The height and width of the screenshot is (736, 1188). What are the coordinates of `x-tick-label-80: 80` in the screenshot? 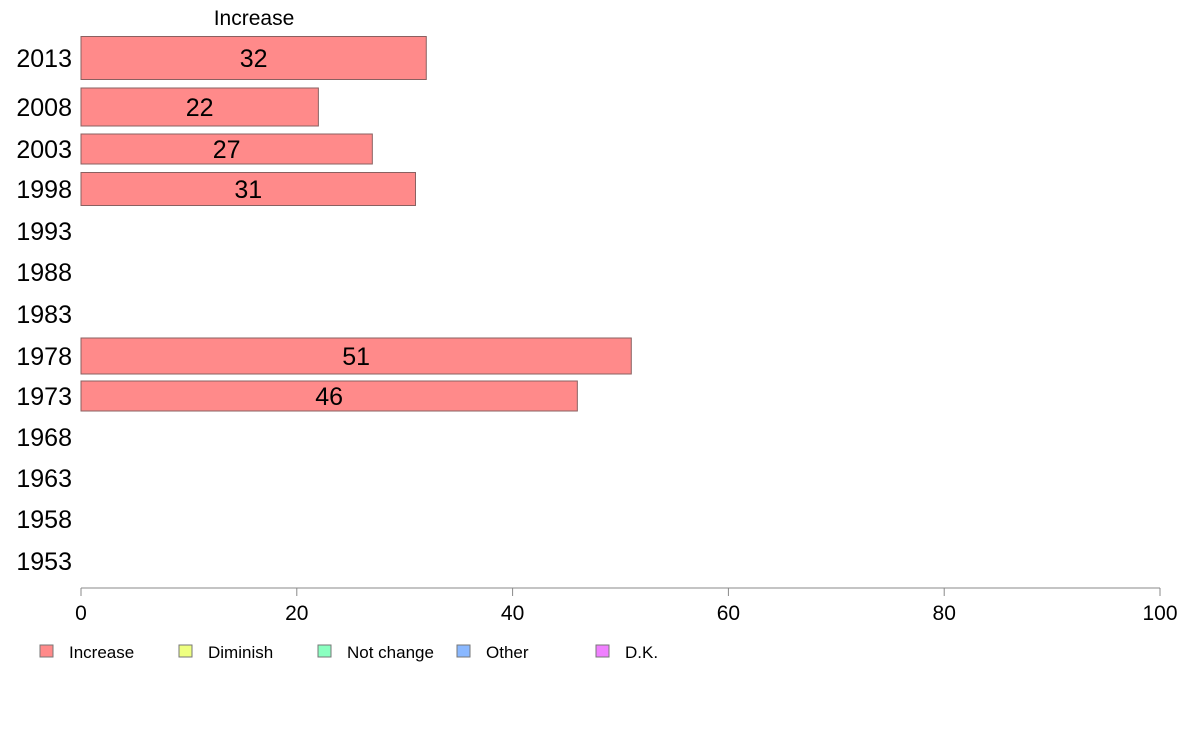 It's located at (944, 613).